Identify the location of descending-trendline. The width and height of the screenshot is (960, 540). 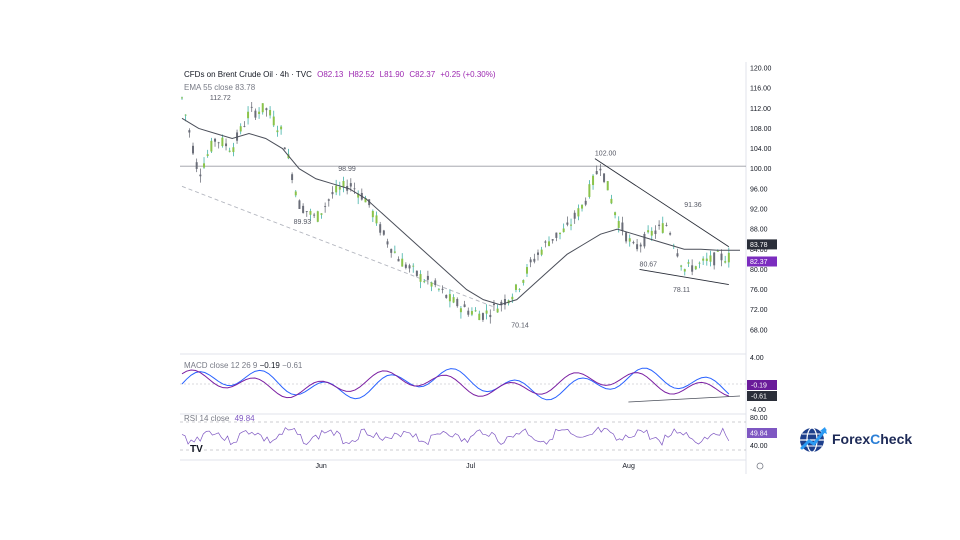
(338, 246).